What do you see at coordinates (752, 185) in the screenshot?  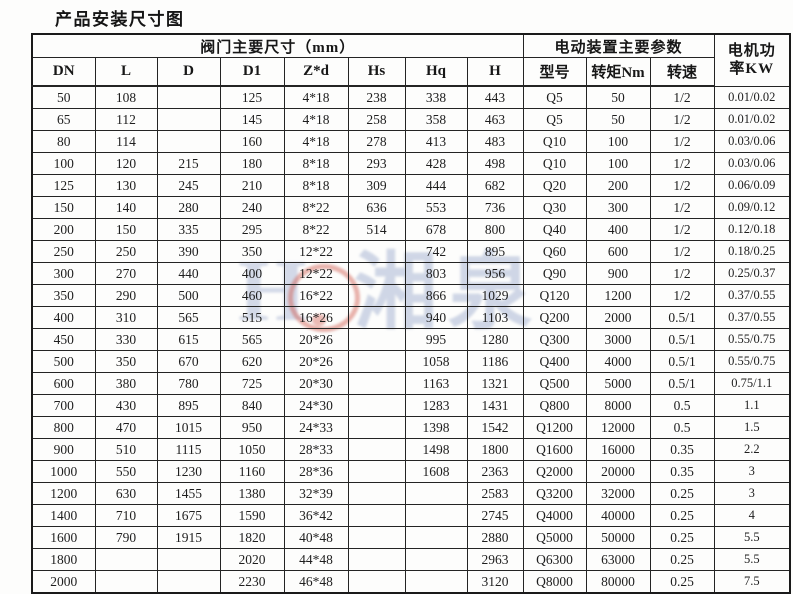 I see `table-cell: 0.06/0.09` at bounding box center [752, 185].